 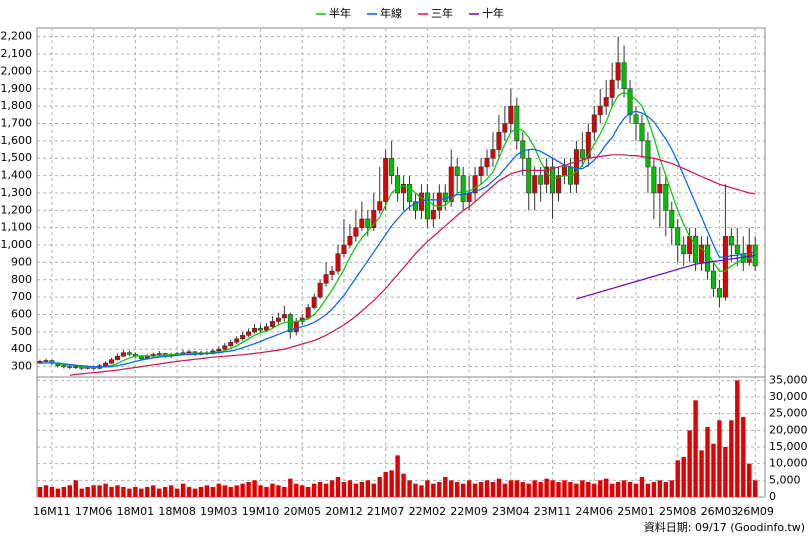 I want to click on y-tick-label: 300, so click(x=21, y=366).